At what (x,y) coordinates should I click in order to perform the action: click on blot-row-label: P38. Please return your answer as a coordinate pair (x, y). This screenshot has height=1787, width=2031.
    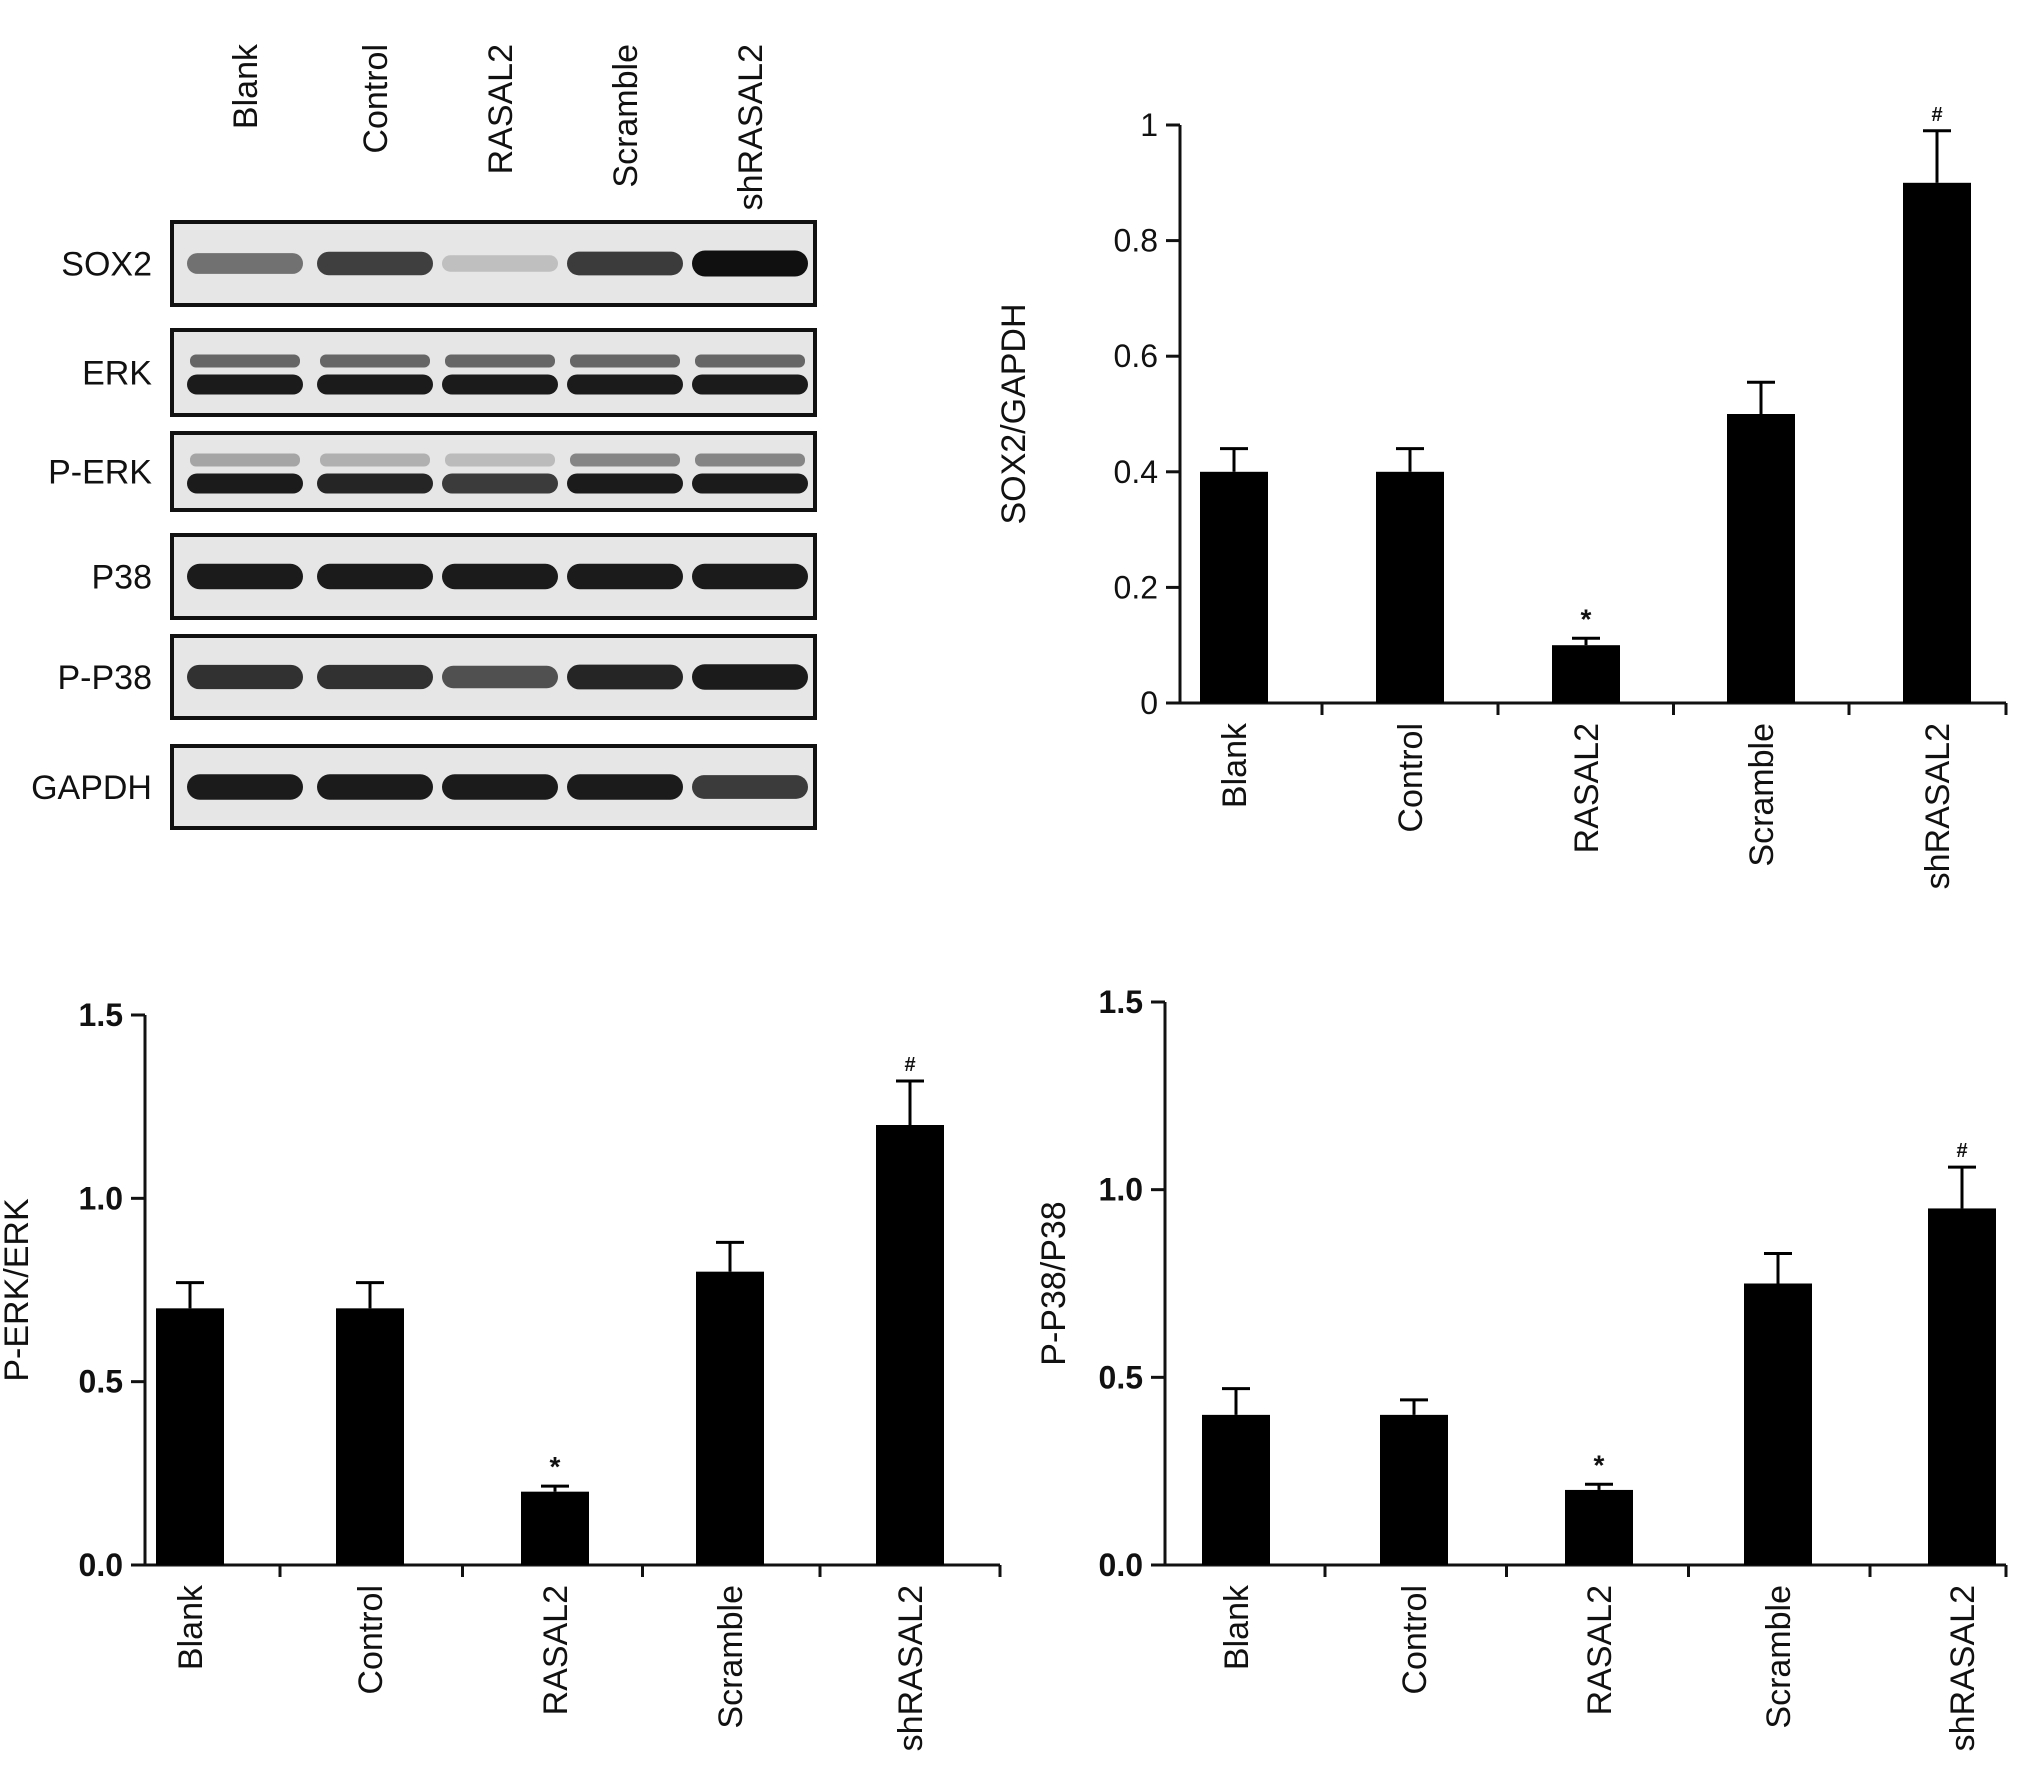
    Looking at the image, I should click on (122, 578).